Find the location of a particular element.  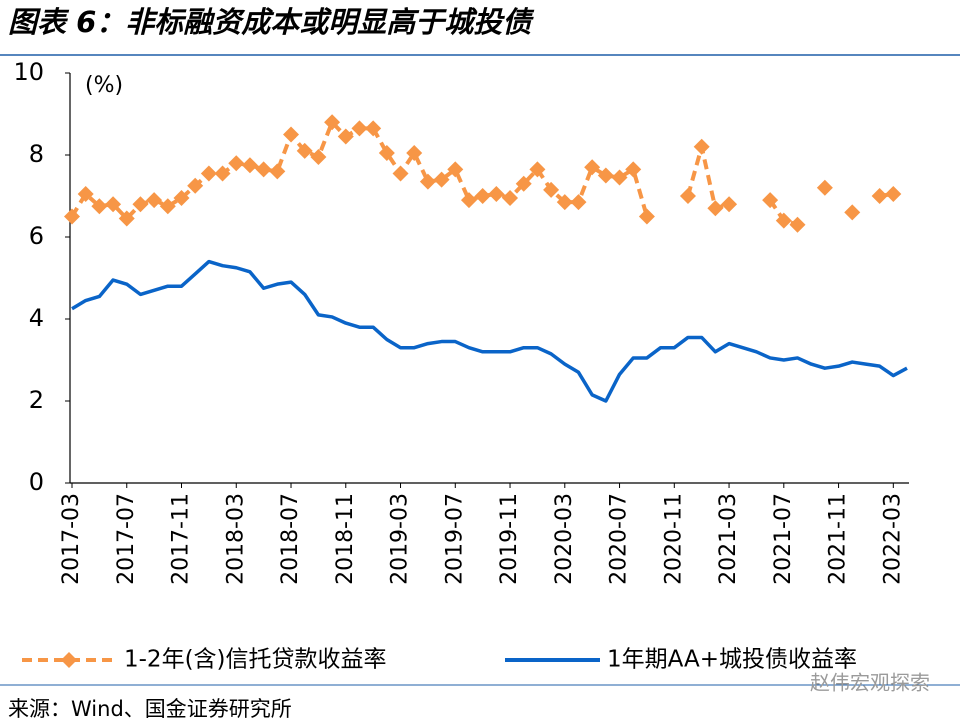

x-tick-label: 2019-07 is located at coordinates (454, 539).